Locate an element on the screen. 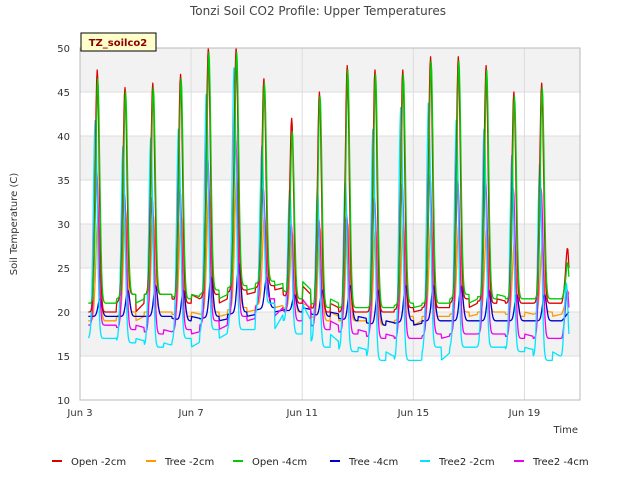  x-axis-ticks: Jun 3 Jun 7 Jun 11 Jun 15 Jun 19 is located at coordinates (303, 413).